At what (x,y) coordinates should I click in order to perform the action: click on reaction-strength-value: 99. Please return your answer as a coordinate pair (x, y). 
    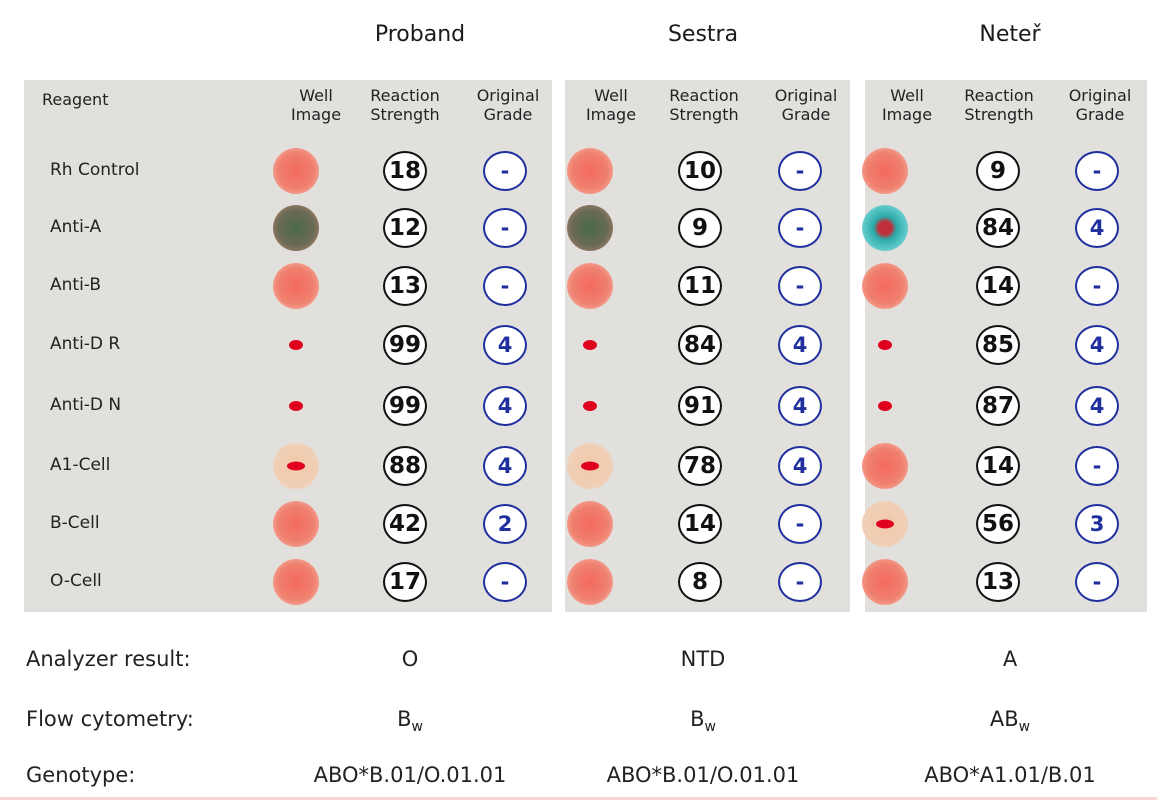
    Looking at the image, I should click on (405, 345).